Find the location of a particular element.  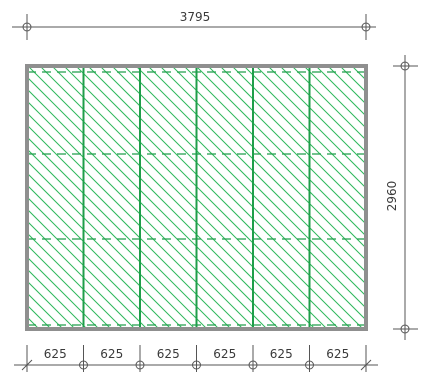

overall-height-label: 2960 is located at coordinates (392, 196).